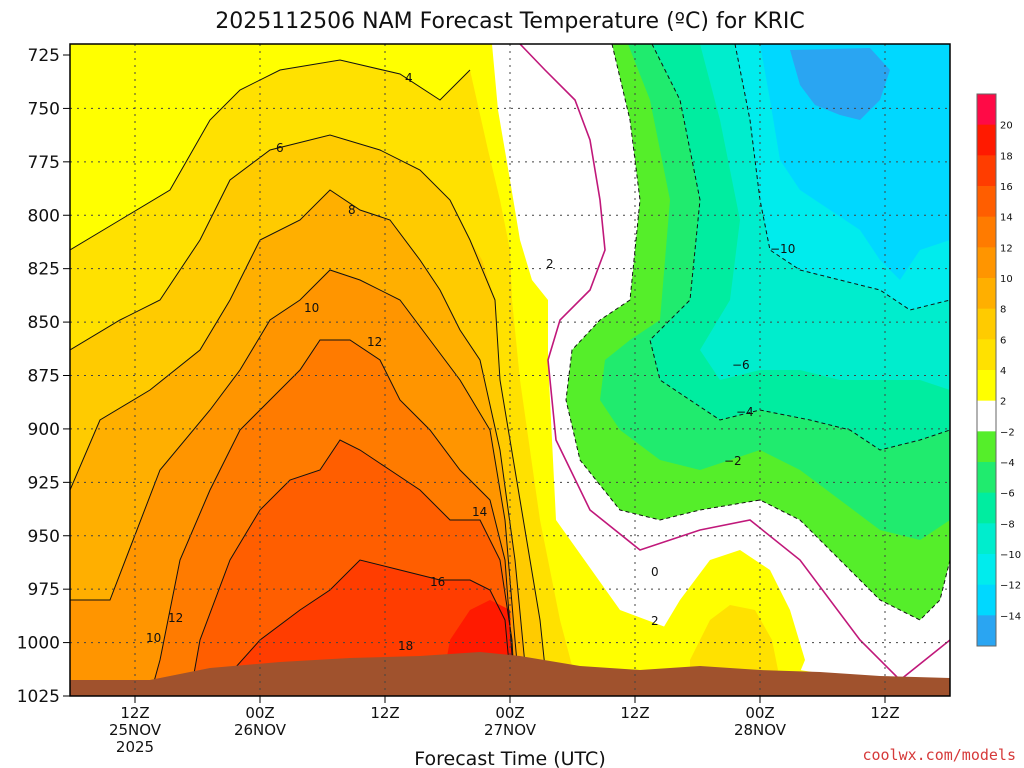  What do you see at coordinates (1003, 310) in the screenshot?
I see `colorbar-label: 8` at bounding box center [1003, 310].